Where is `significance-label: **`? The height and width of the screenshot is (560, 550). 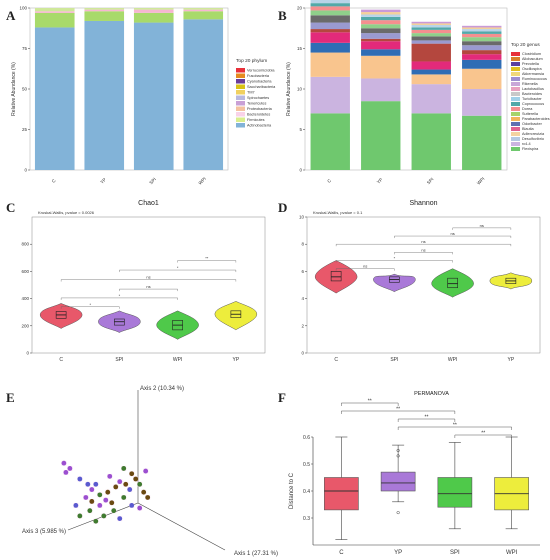
significance-label: ** is located at coordinates (455, 426).